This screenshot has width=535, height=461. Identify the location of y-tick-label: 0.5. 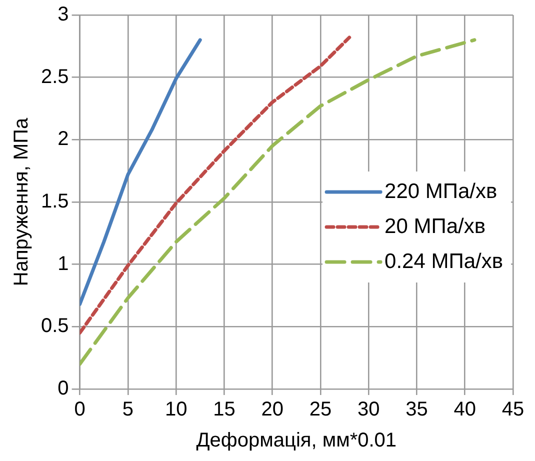
(54, 326).